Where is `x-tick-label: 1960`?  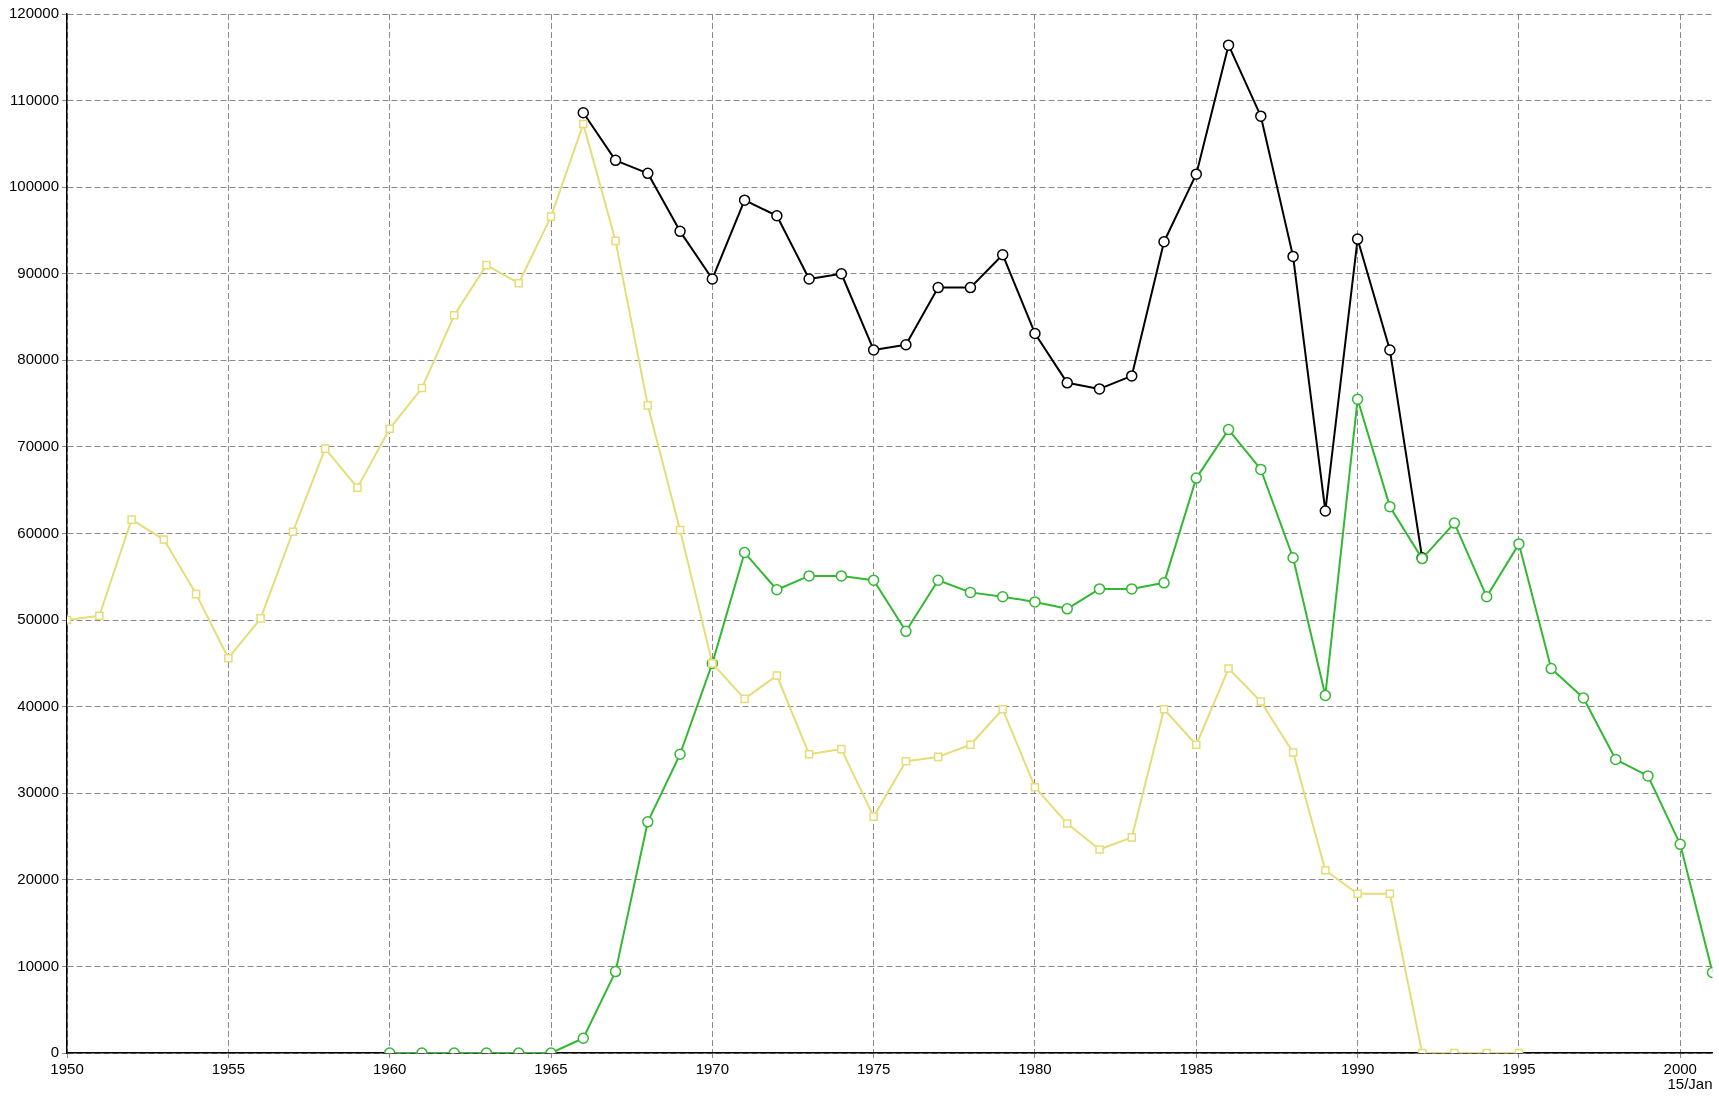 x-tick-label: 1960 is located at coordinates (390, 1069).